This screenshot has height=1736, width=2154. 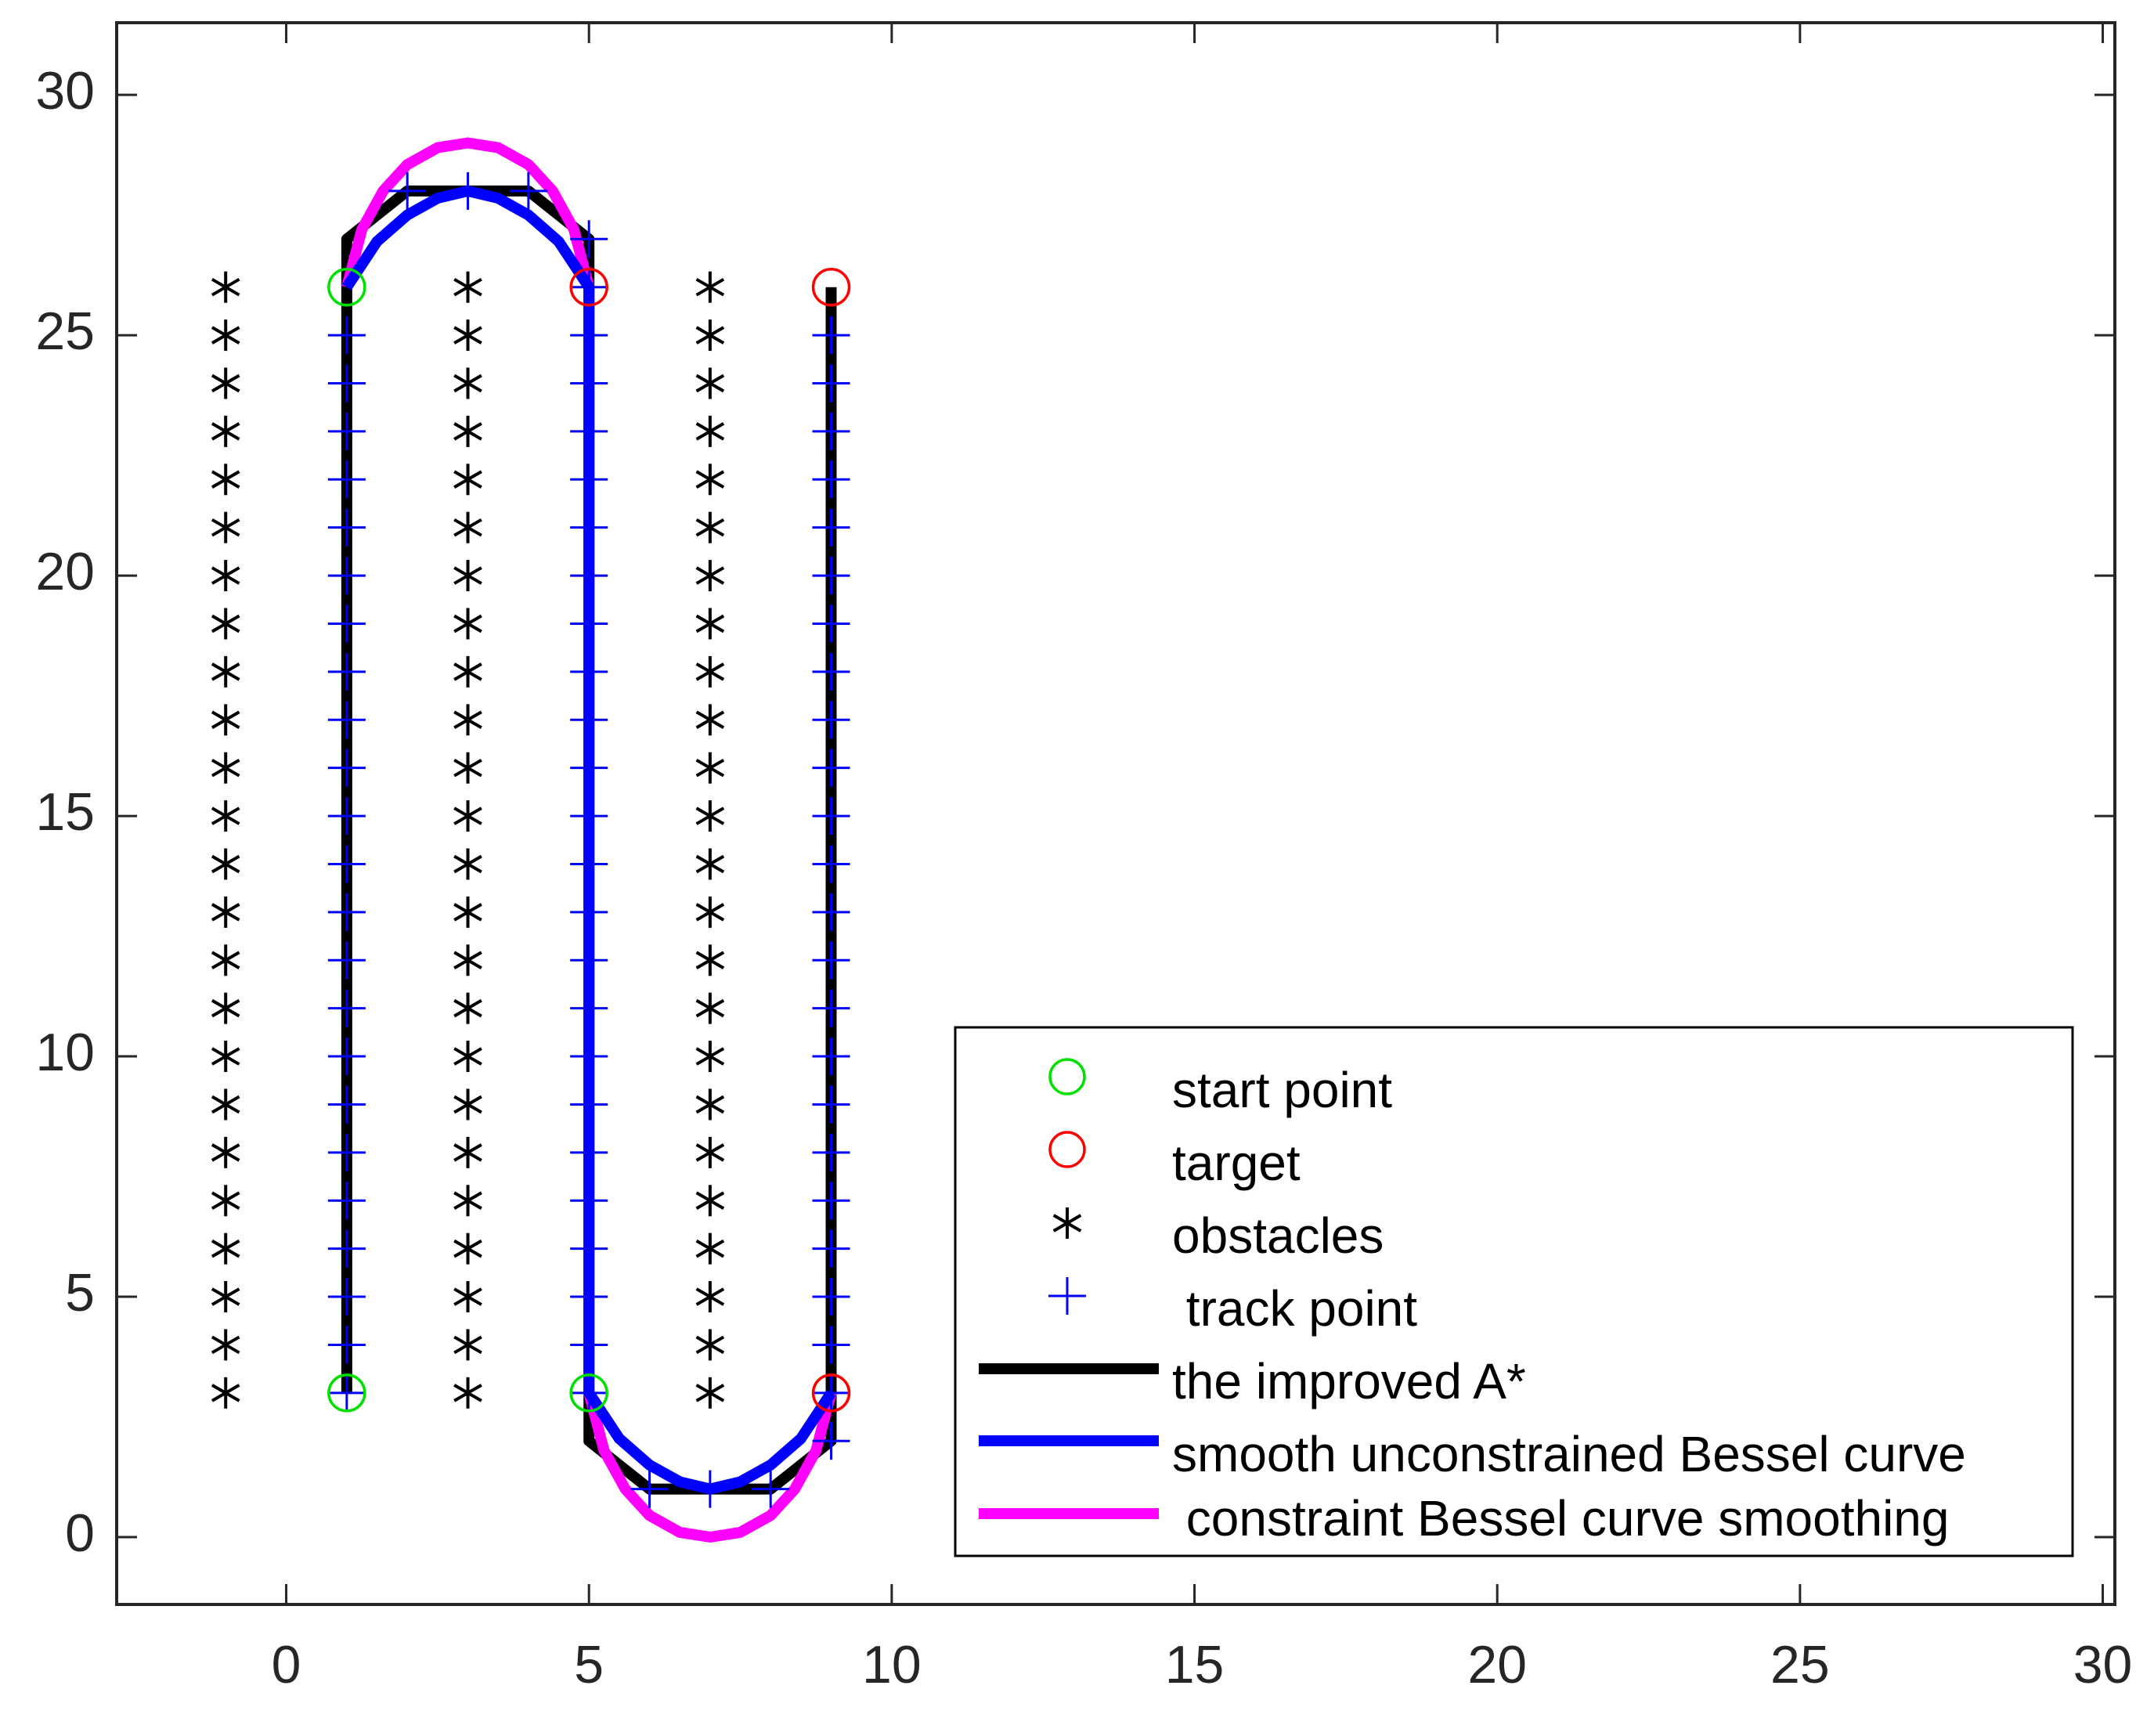 What do you see at coordinates (1497, 1664) in the screenshot?
I see `x-tick-label: 20` at bounding box center [1497, 1664].